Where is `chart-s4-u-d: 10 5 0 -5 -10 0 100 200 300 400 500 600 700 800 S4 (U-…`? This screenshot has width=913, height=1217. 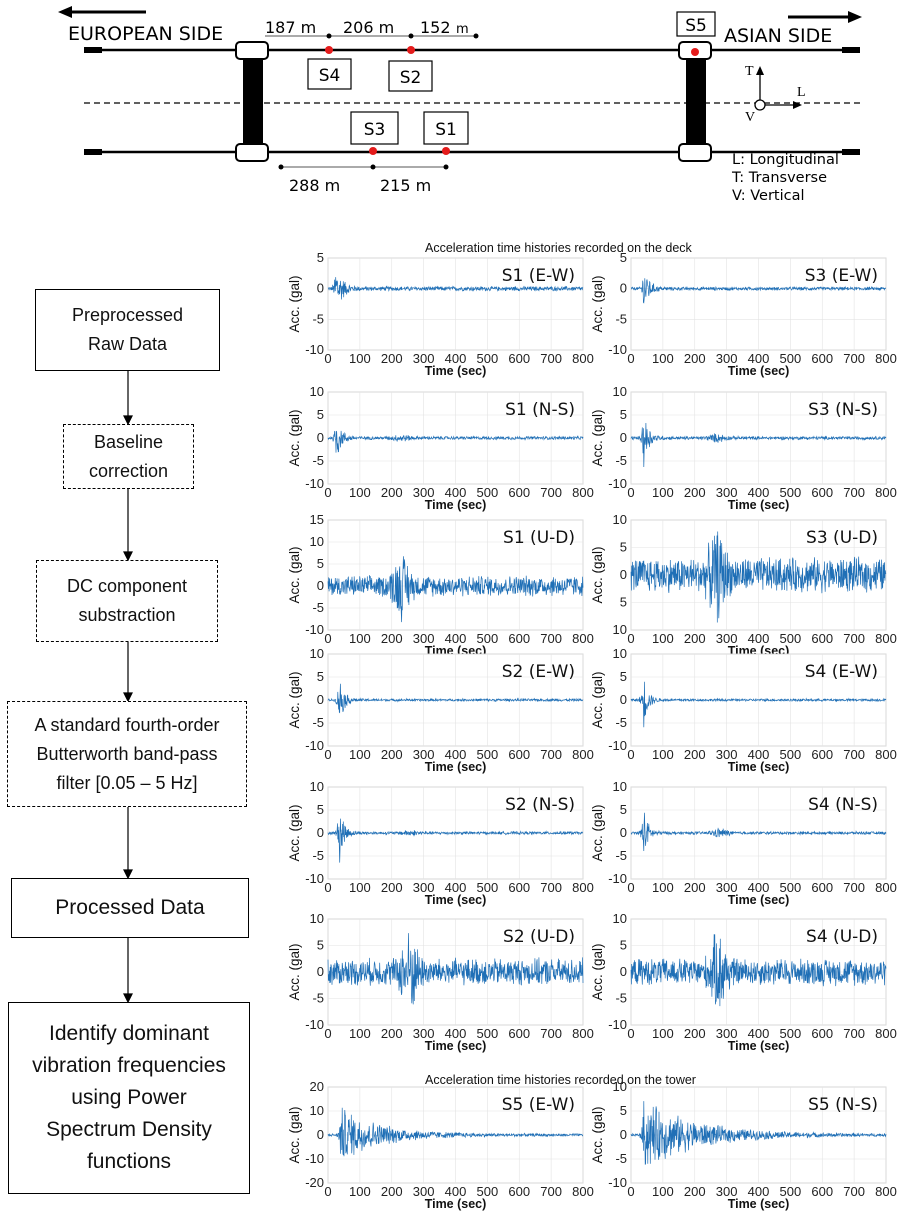
chart-s4-u-d: 10 5 0 -5 -10 0 100 200 300 400 500 600 700 800 S4 (U-… is located at coordinates (734, 985).